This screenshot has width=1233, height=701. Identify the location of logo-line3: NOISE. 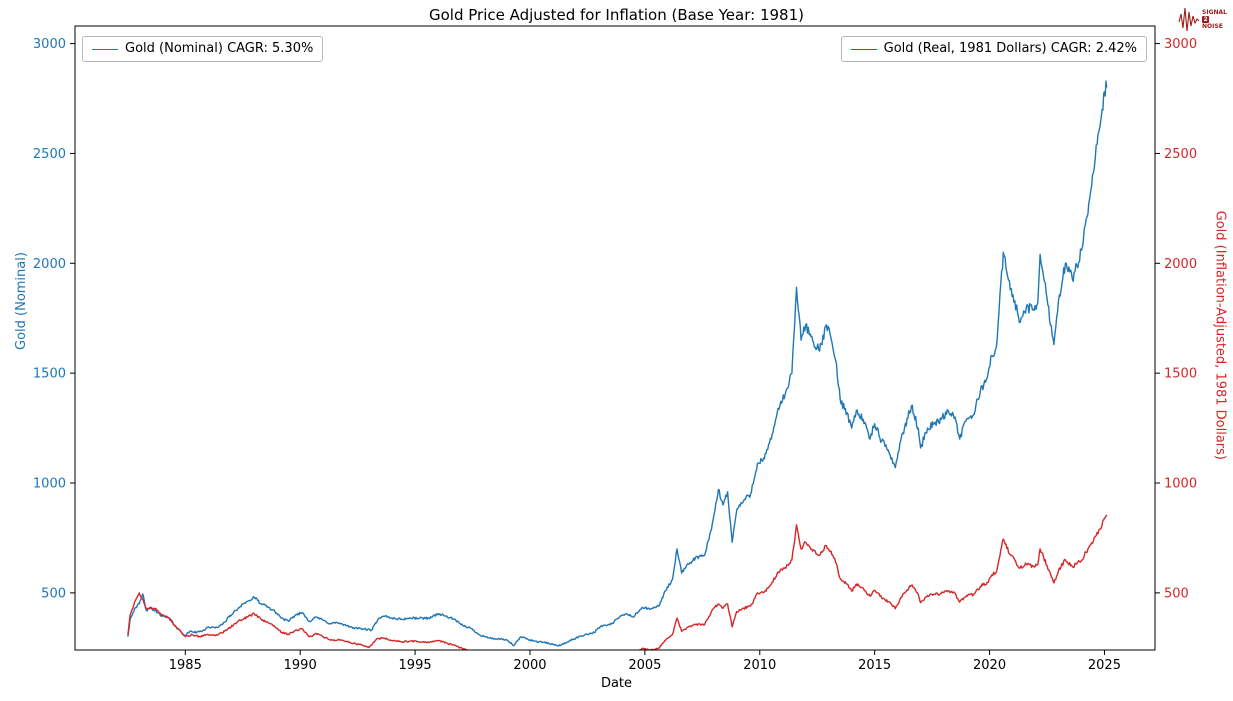
(1212, 26).